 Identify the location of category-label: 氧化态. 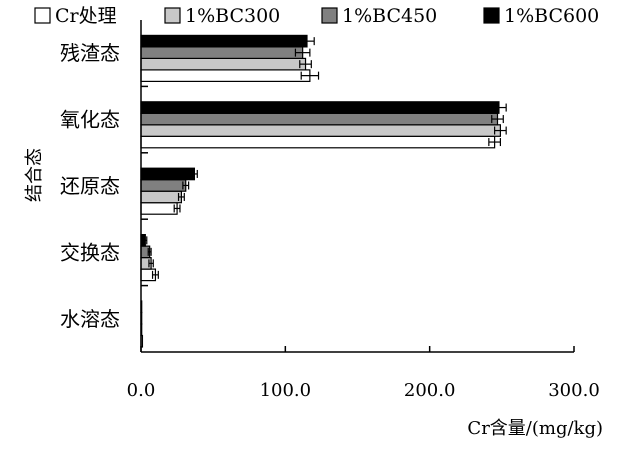
(90, 120).